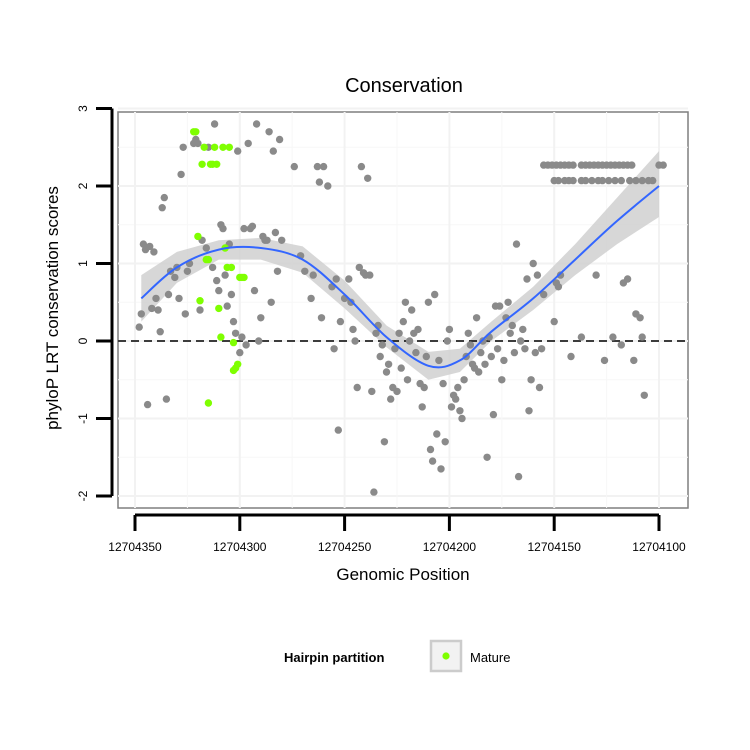  What do you see at coordinates (95, 303) in the screenshot?
I see `y-axis: -2 -1 0 1 2 3` at bounding box center [95, 303].